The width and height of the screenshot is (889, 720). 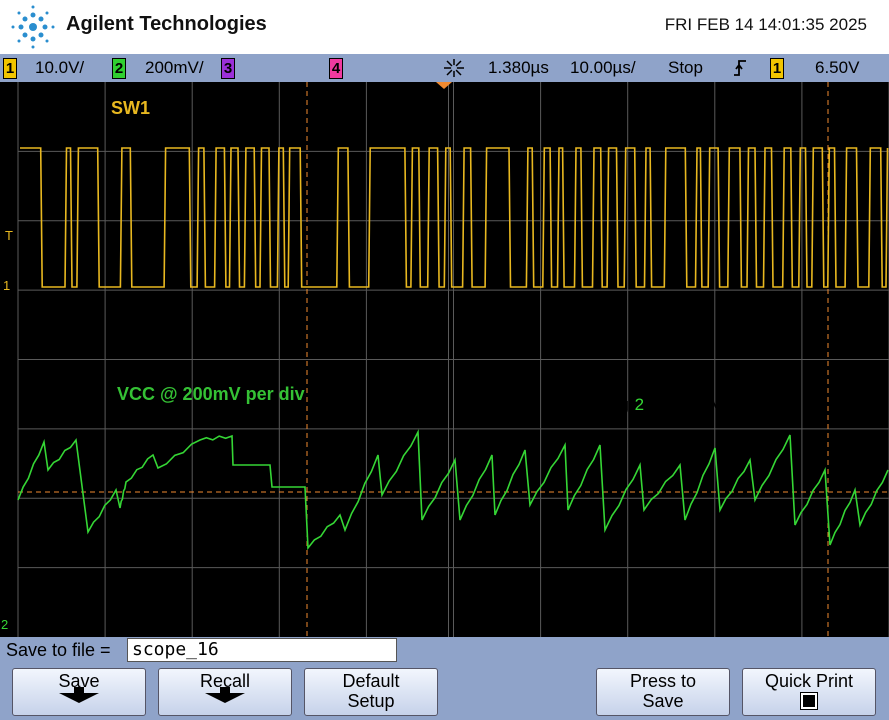 What do you see at coordinates (225, 681) in the screenshot?
I see `softkey-label: Recall` at bounding box center [225, 681].